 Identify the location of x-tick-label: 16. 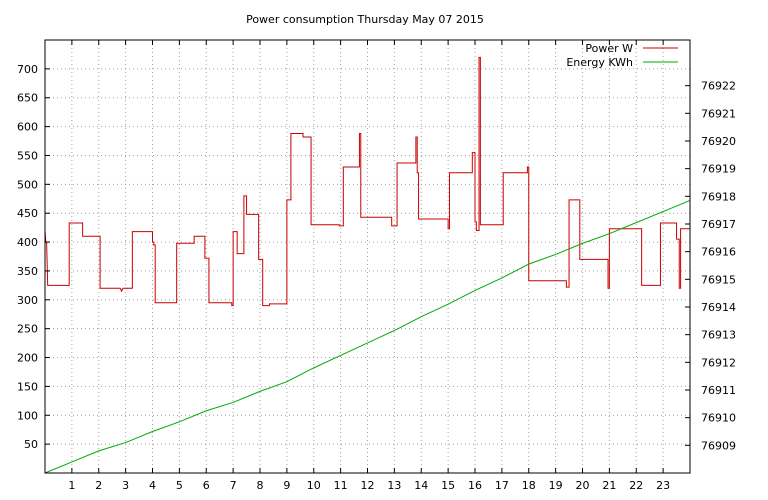
(475, 485).